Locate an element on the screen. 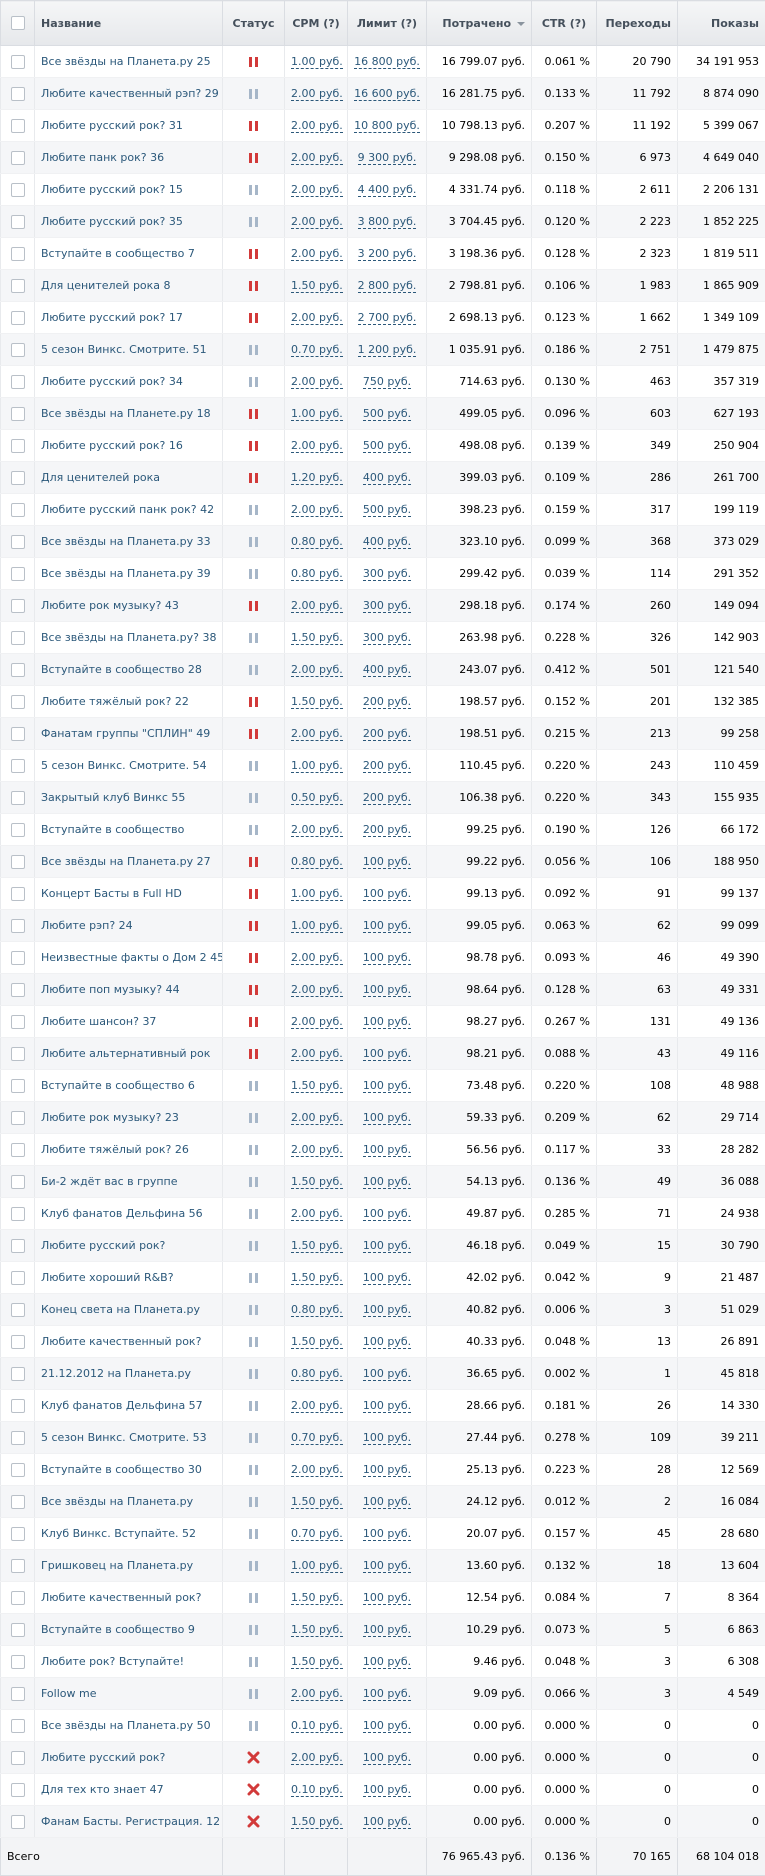 The height and width of the screenshot is (1876, 765). ad-name: Любите русский рок? 34 is located at coordinates (112, 381).